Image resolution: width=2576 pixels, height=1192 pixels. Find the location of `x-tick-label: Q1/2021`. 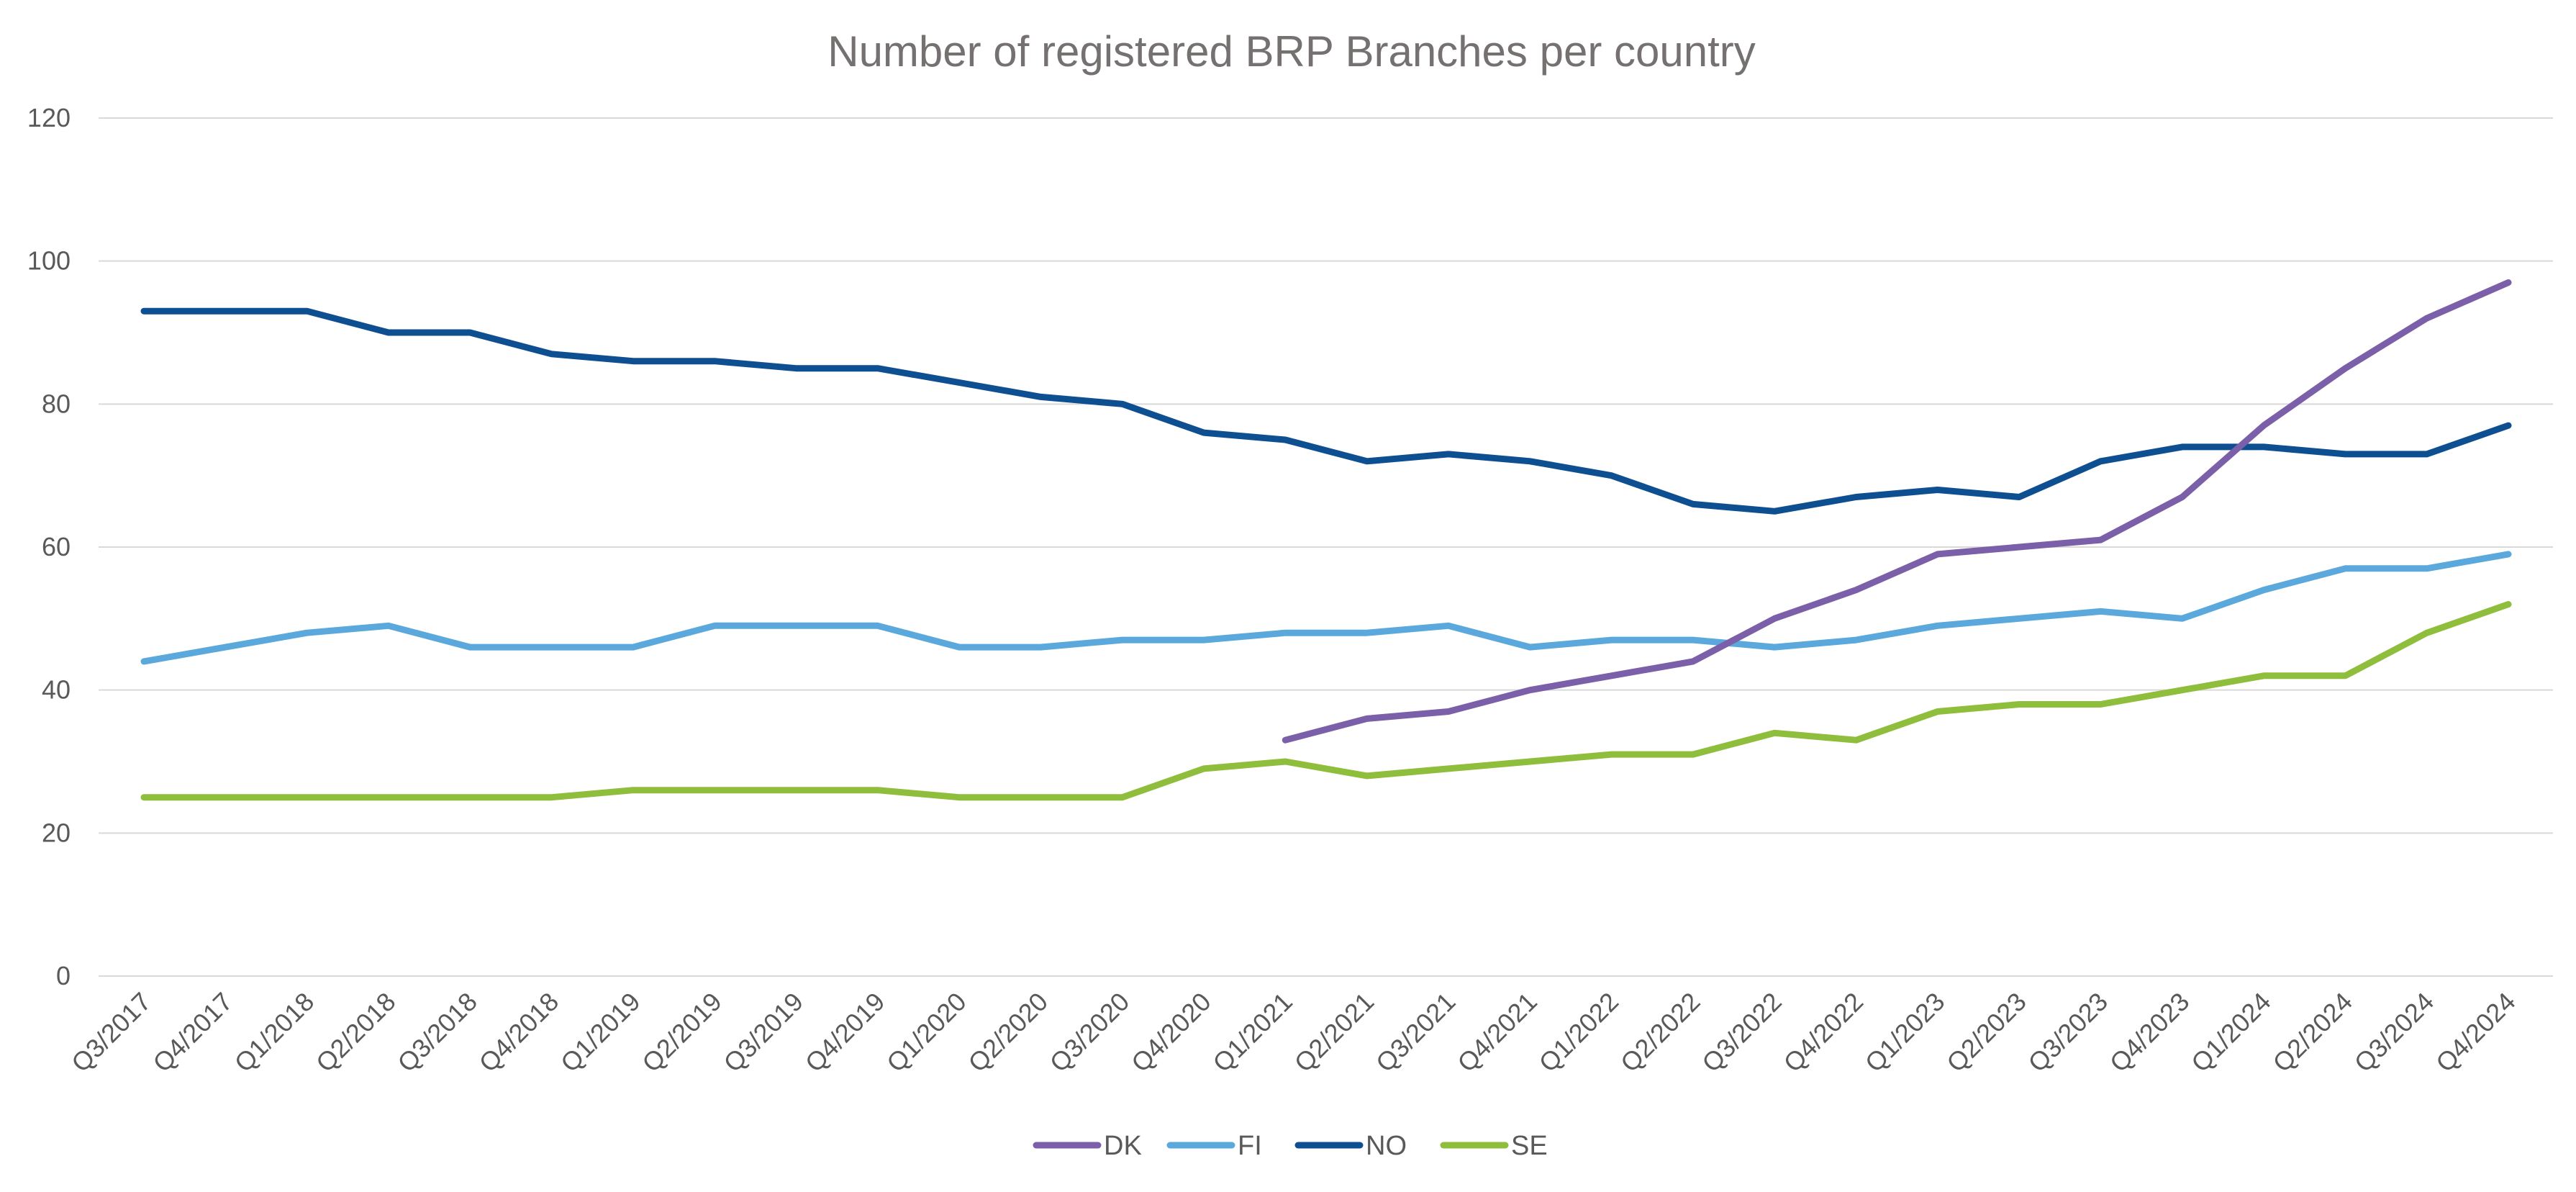

x-tick-label: Q1/2021 is located at coordinates (1252, 1032).